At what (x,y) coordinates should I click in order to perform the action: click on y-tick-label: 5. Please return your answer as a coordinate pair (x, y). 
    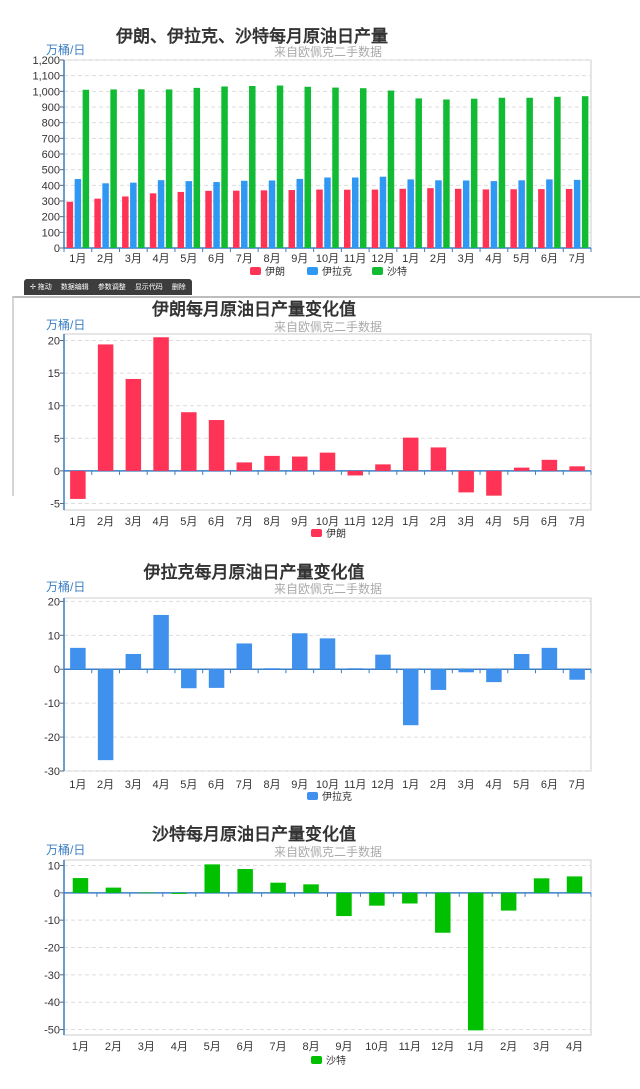
    Looking at the image, I should click on (57, 439).